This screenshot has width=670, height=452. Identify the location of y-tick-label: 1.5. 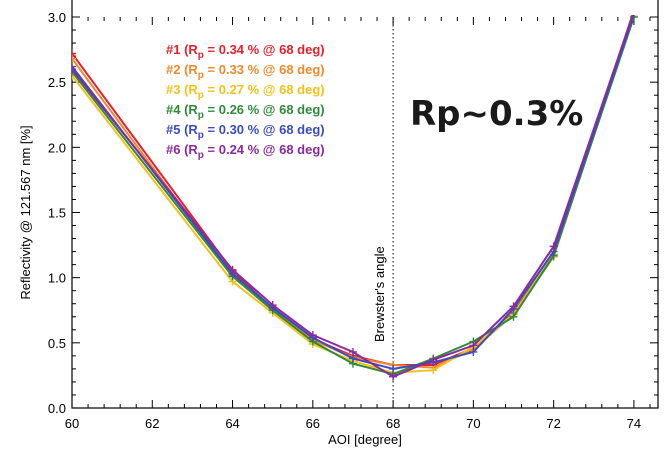
(57, 213).